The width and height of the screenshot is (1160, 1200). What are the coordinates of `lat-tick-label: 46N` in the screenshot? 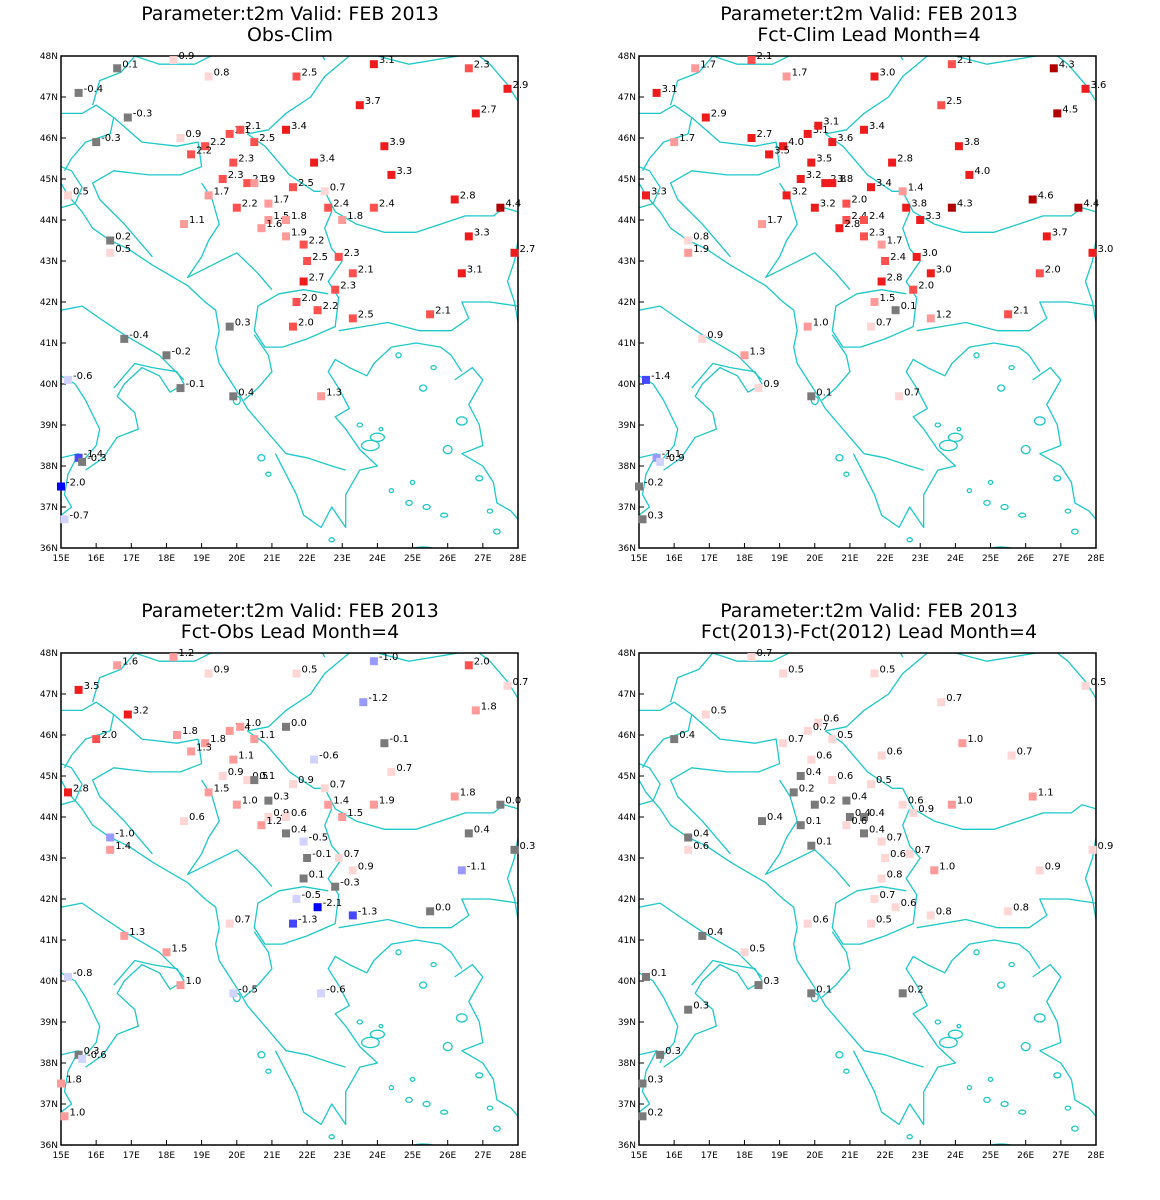 It's located at (627, 736).